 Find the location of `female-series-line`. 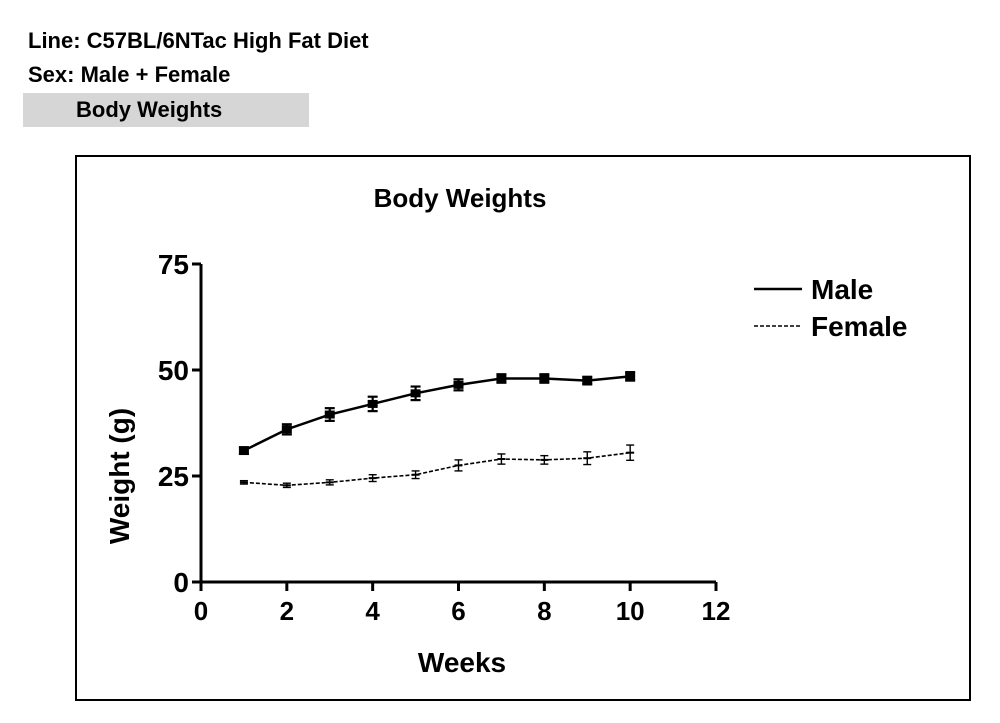

female-series-line is located at coordinates (437, 469).